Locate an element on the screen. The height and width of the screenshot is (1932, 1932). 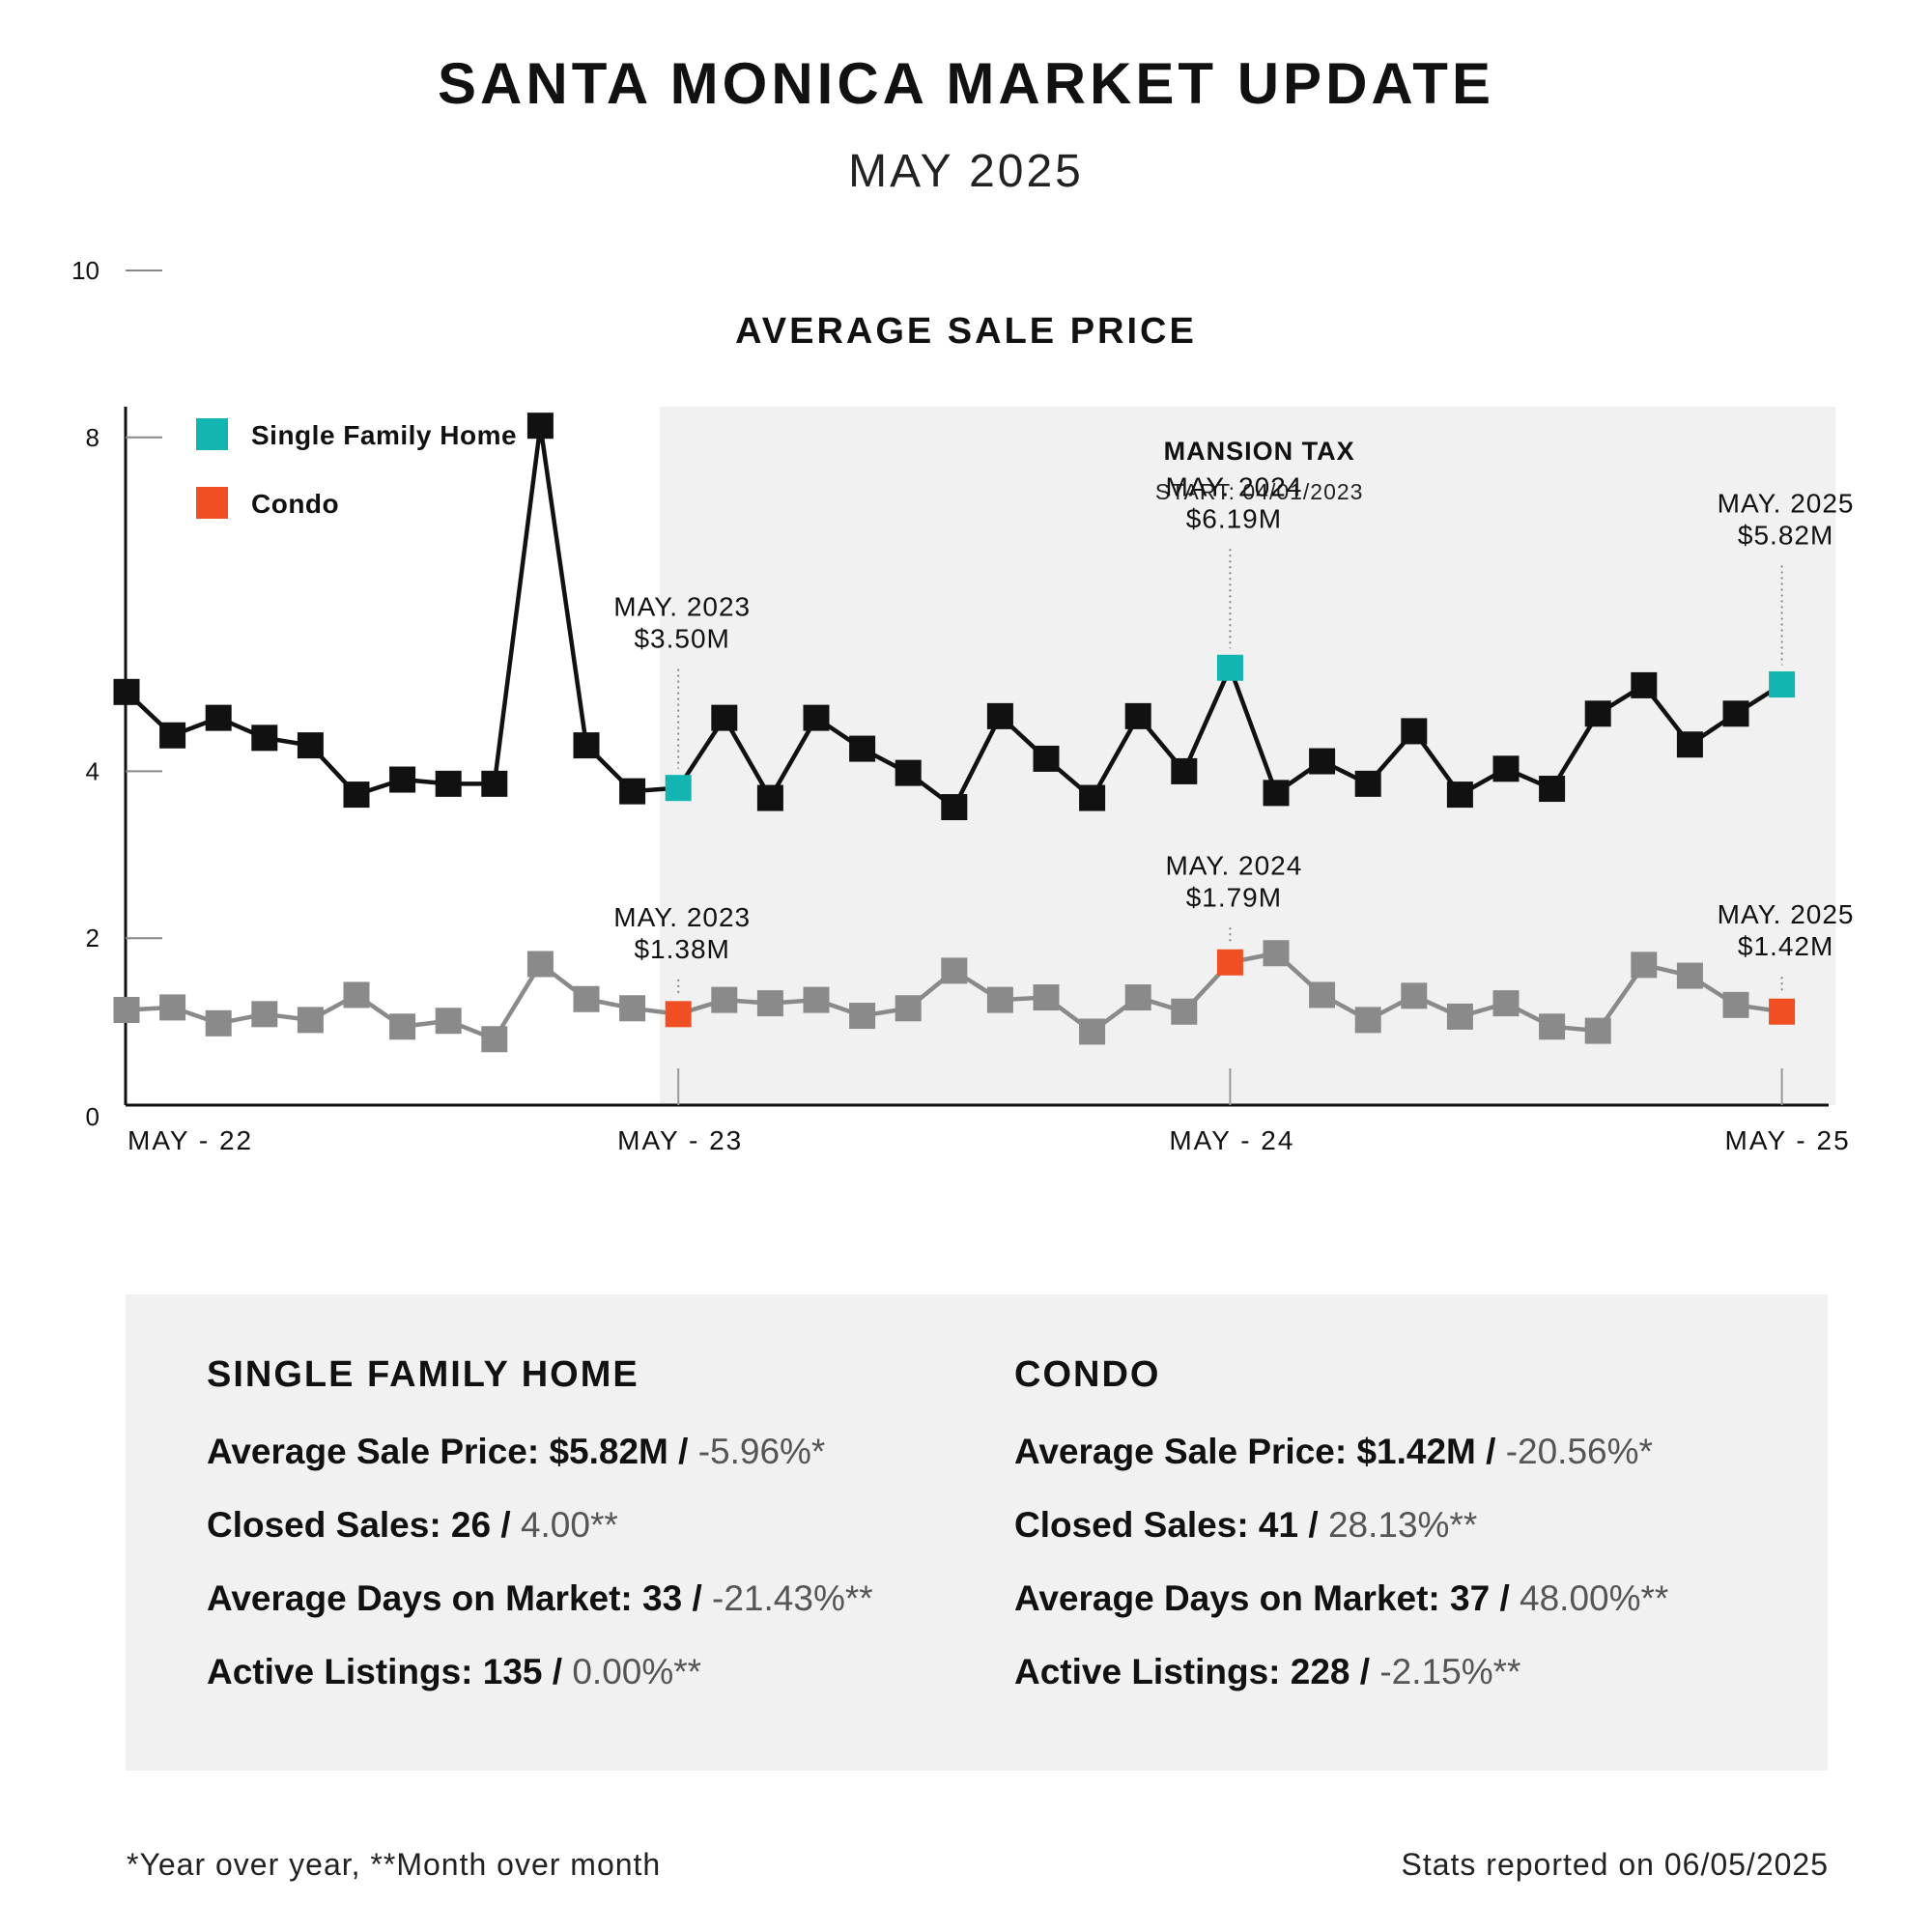
annotation-value: $6.19M is located at coordinates (1234, 518).